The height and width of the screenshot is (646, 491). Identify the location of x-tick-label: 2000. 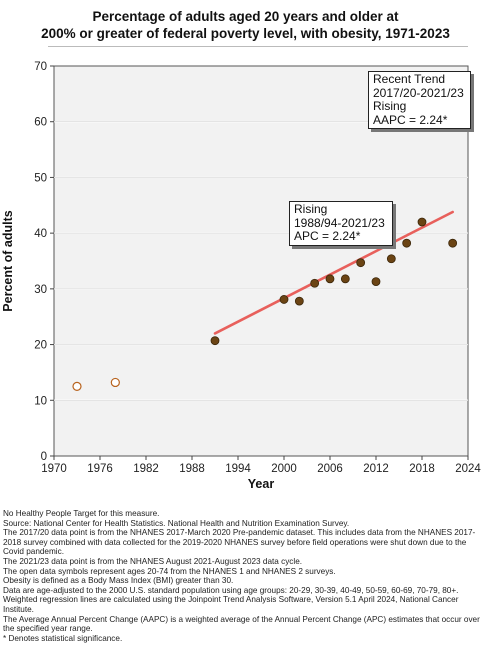
(284, 469).